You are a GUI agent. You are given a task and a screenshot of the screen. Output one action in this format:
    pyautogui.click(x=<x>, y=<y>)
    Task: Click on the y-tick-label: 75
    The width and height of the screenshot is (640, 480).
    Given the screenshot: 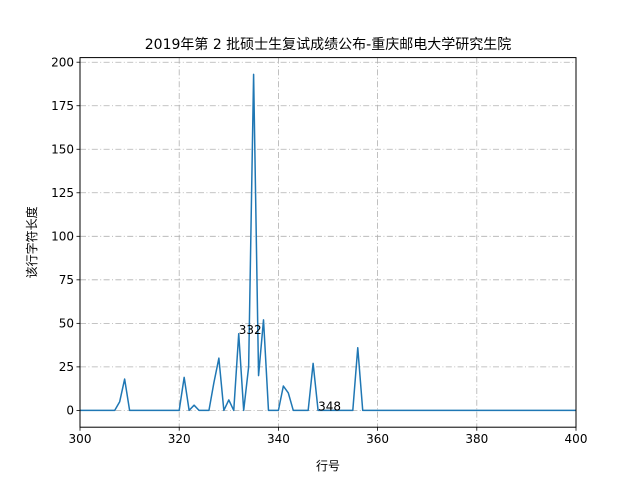 What is the action you would take?
    pyautogui.click(x=66, y=280)
    